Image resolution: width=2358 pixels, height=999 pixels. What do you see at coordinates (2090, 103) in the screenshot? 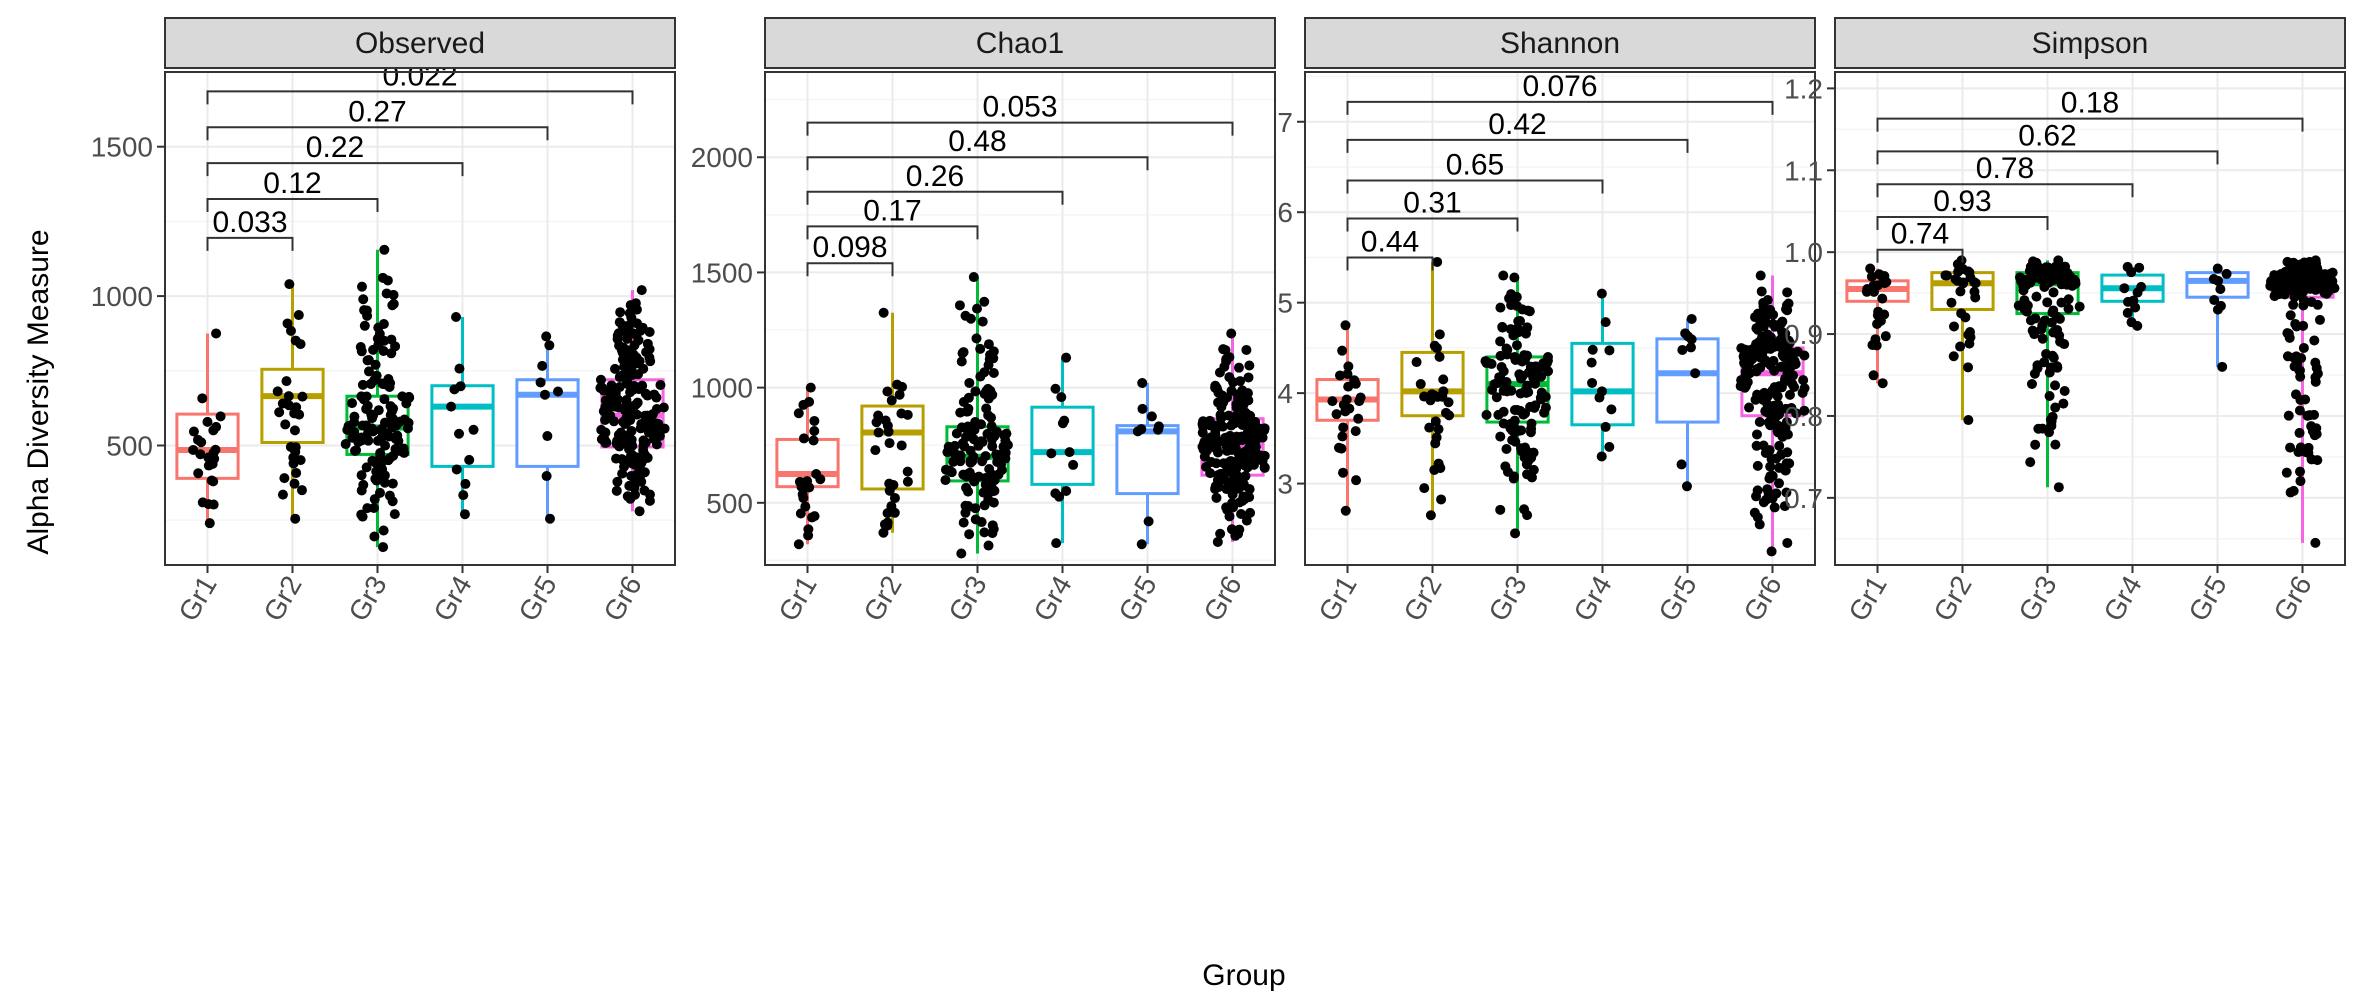
I see `comparison-p-value: 0.18` at bounding box center [2090, 103].